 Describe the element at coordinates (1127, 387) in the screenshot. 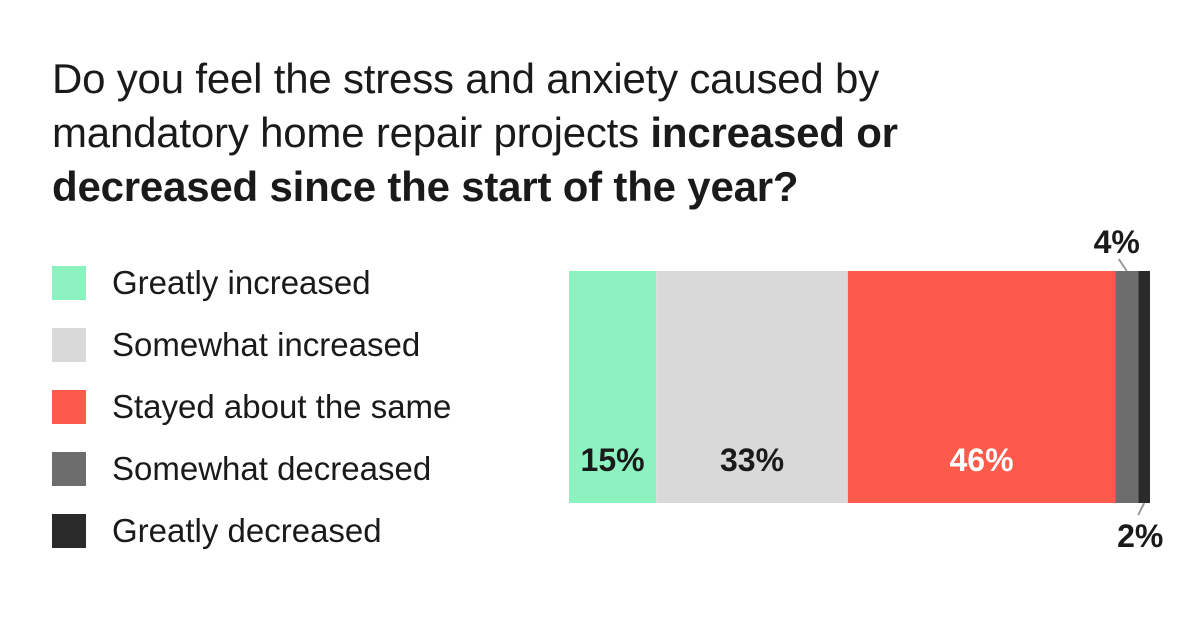

I see `bar-segment-somewhat-decreased` at that location.